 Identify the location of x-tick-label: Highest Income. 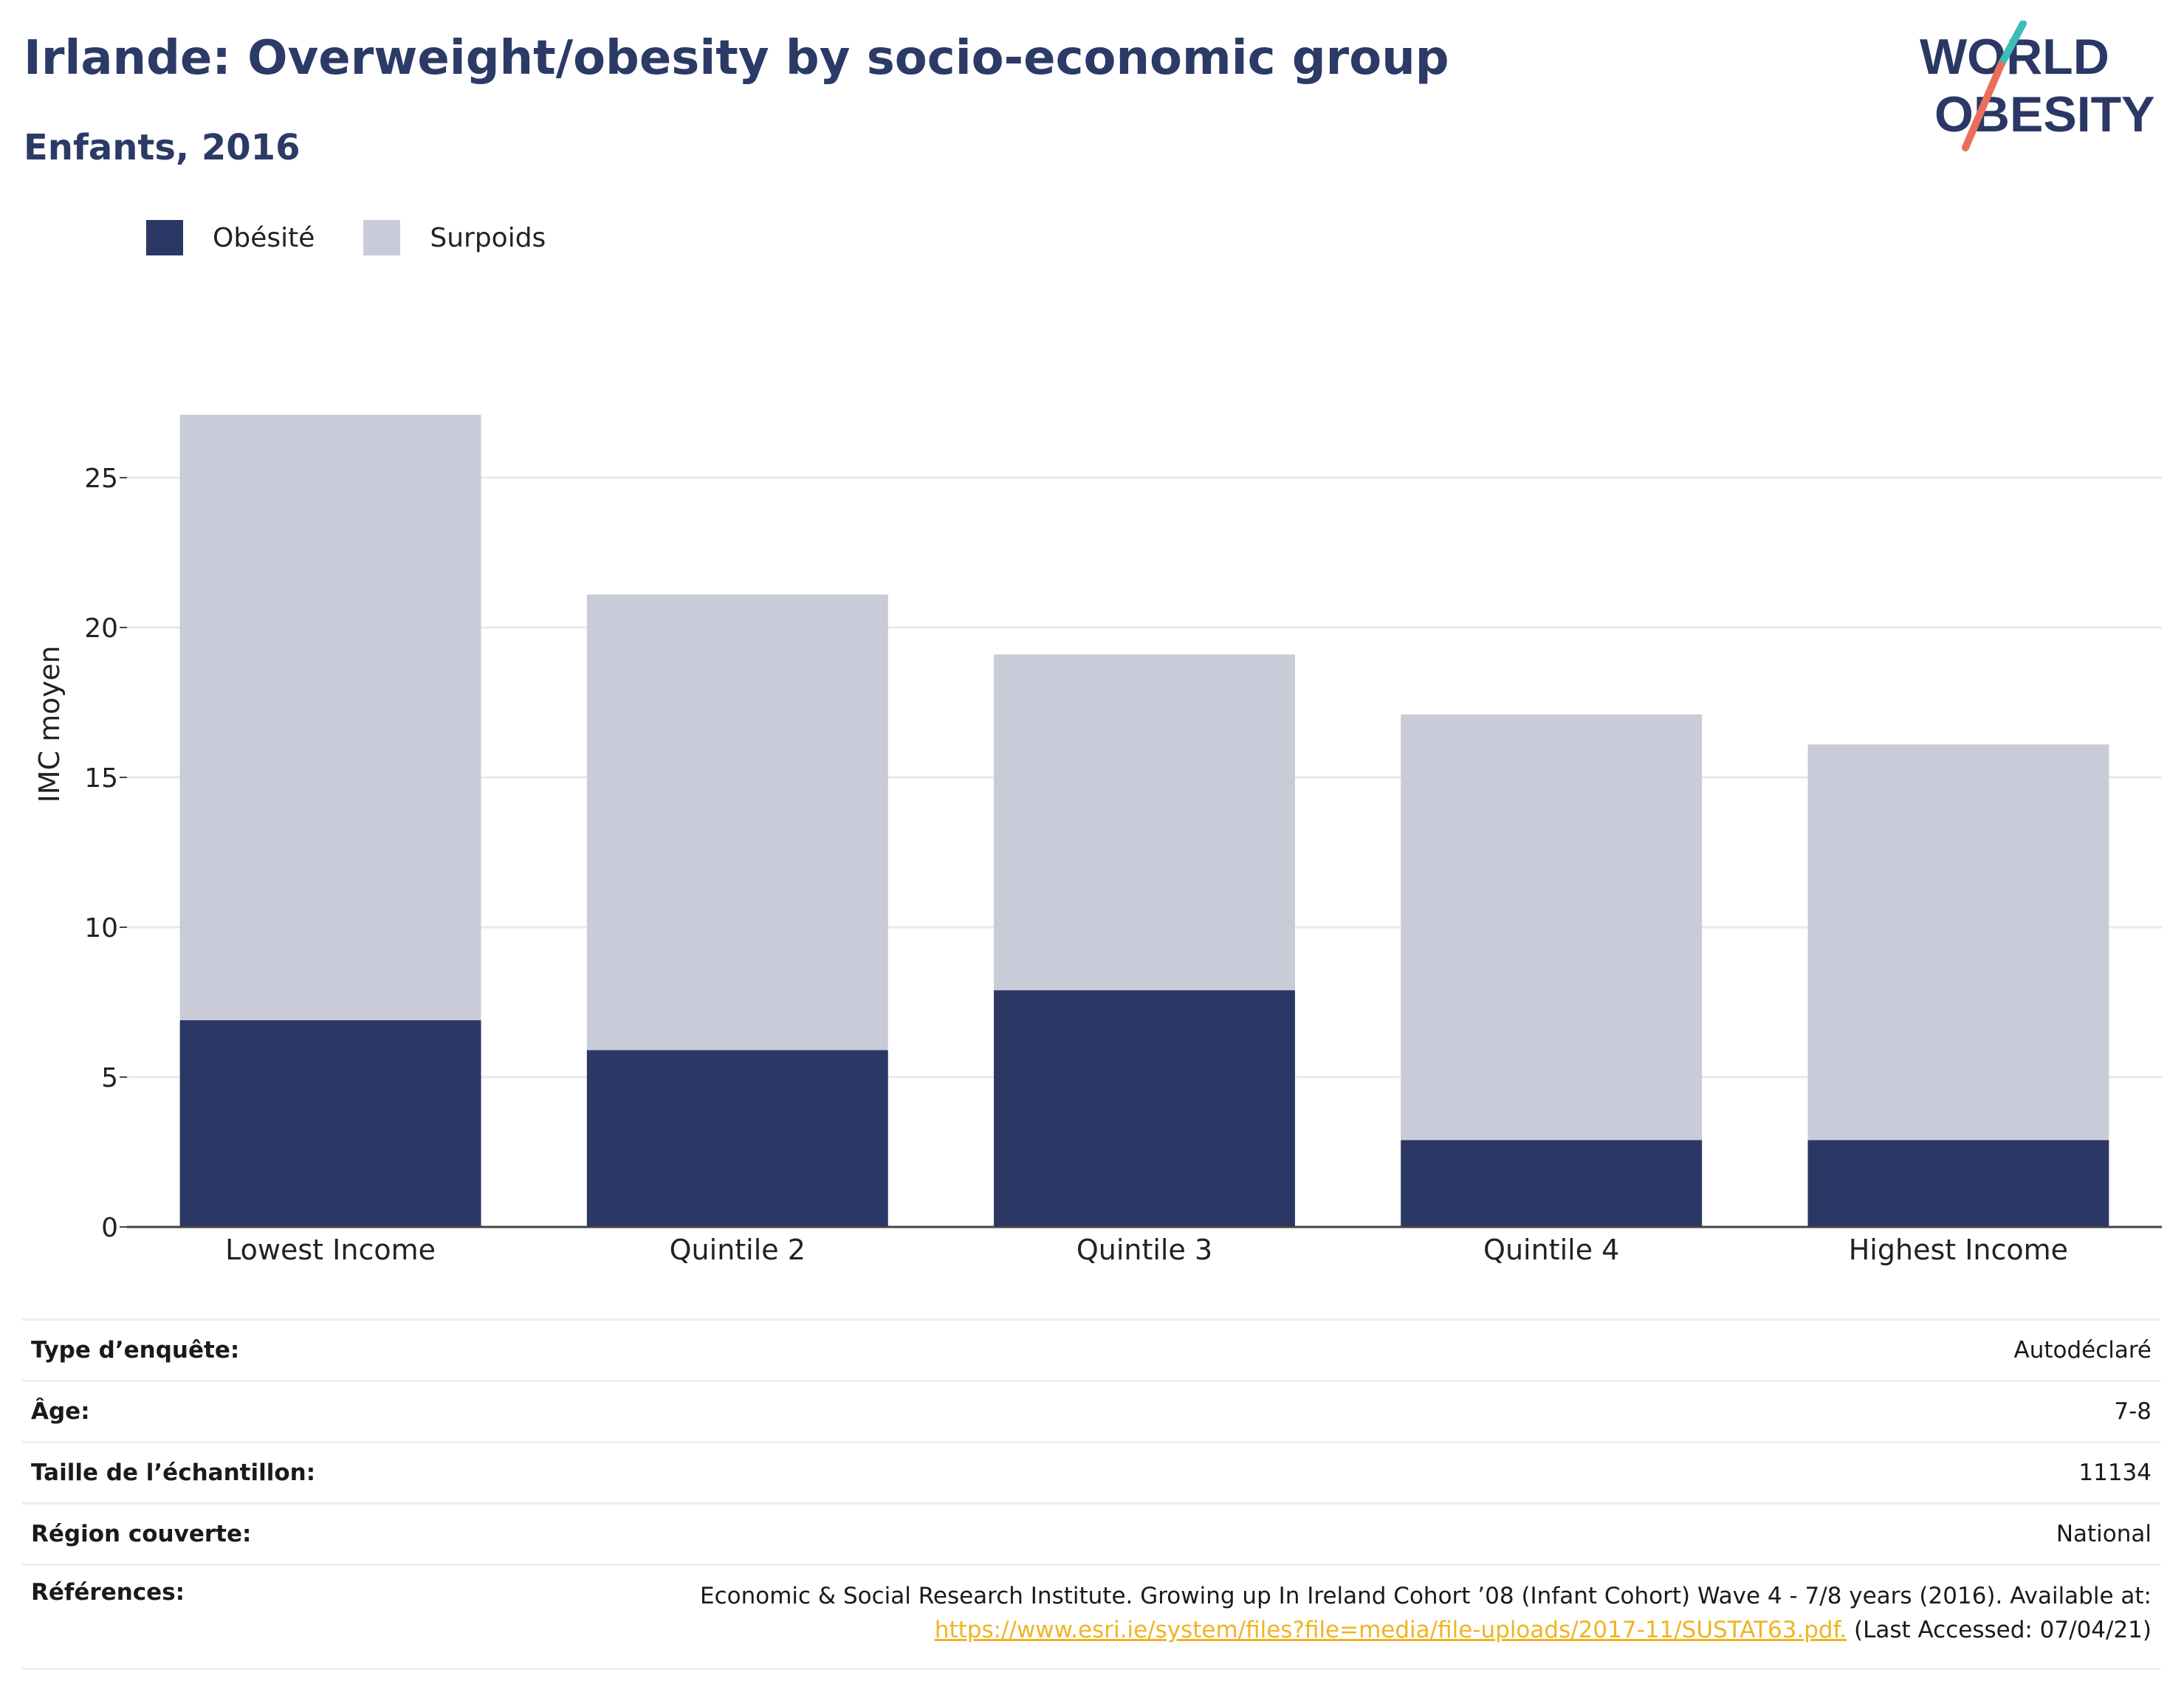
(1959, 1250).